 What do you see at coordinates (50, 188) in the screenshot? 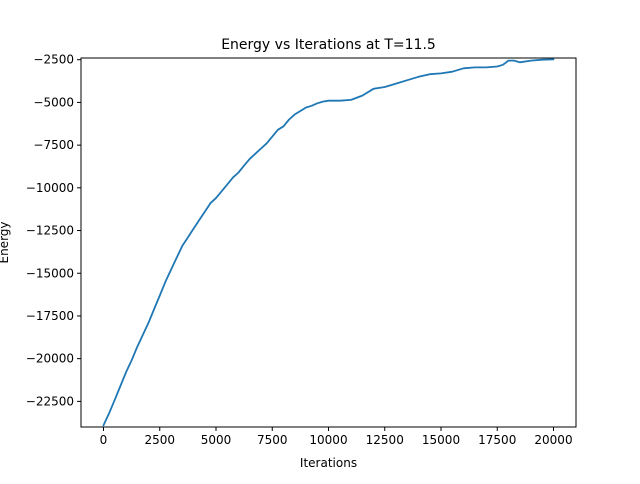
I see `y-tick-label: −10000` at bounding box center [50, 188].